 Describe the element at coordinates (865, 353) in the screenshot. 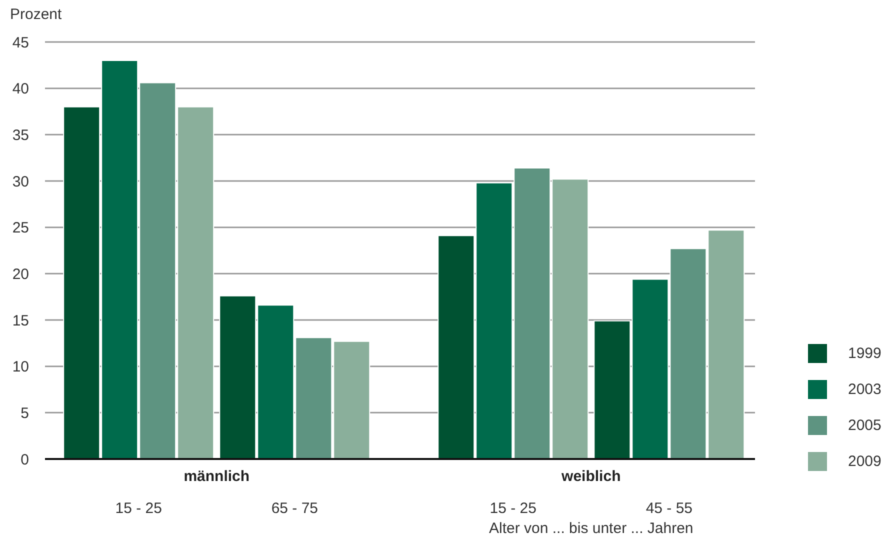

I see `legend-label: 1999` at that location.